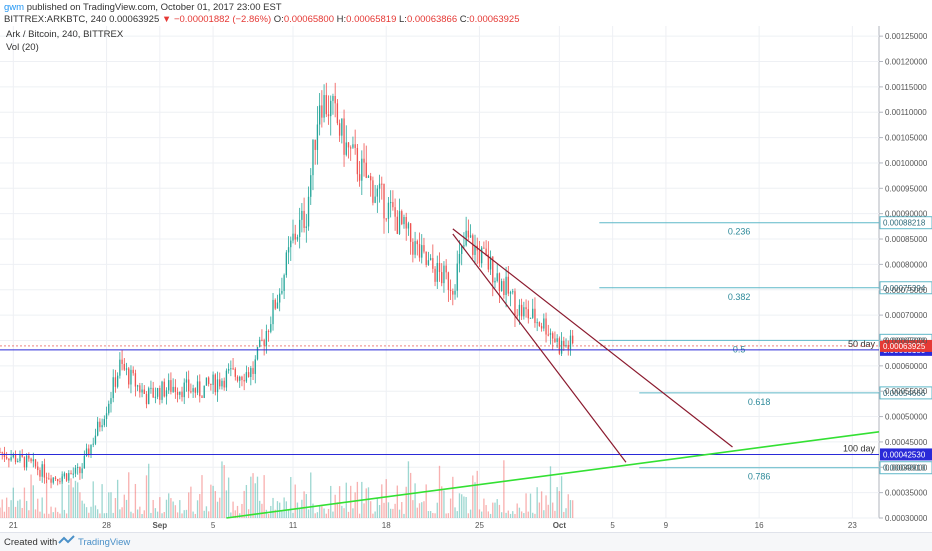  I want to click on volume-legend: Vol (20), so click(22, 47).